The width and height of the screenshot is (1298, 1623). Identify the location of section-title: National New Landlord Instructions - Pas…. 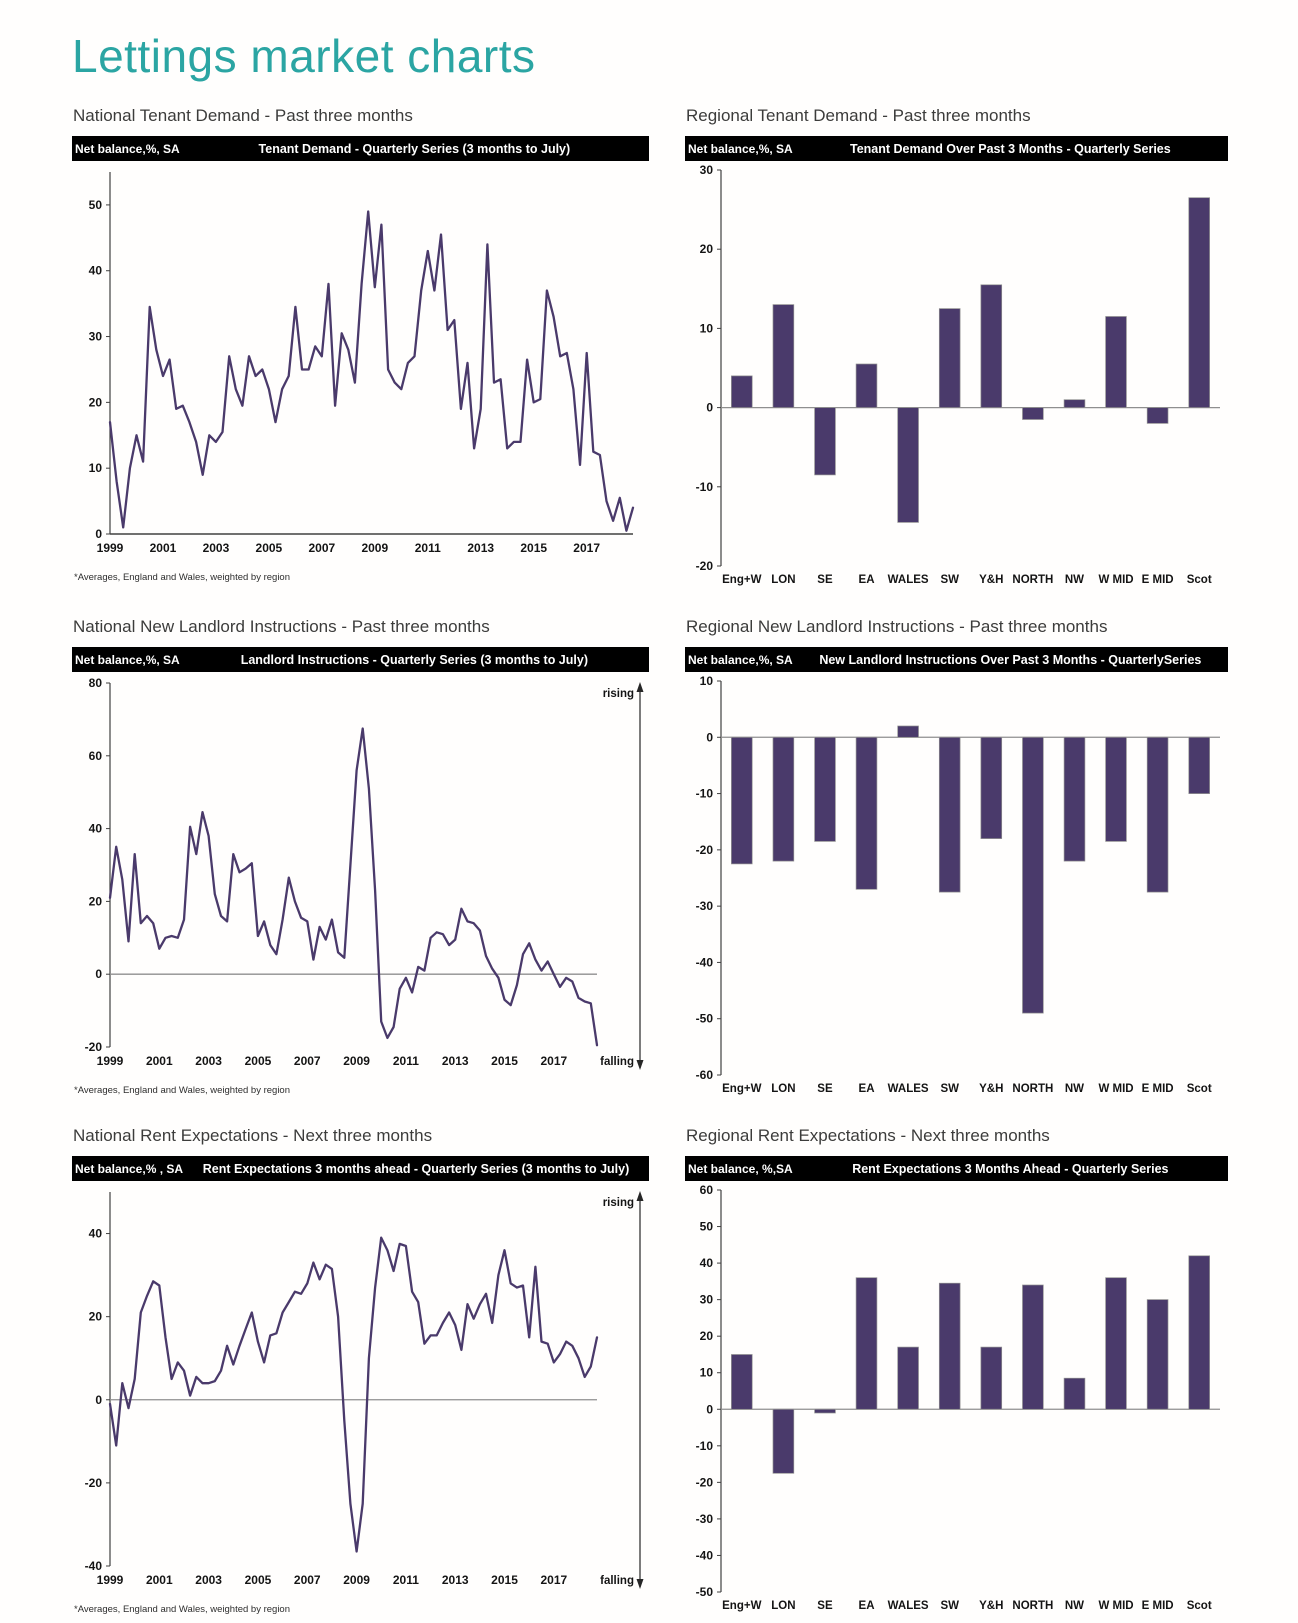
(281, 626).